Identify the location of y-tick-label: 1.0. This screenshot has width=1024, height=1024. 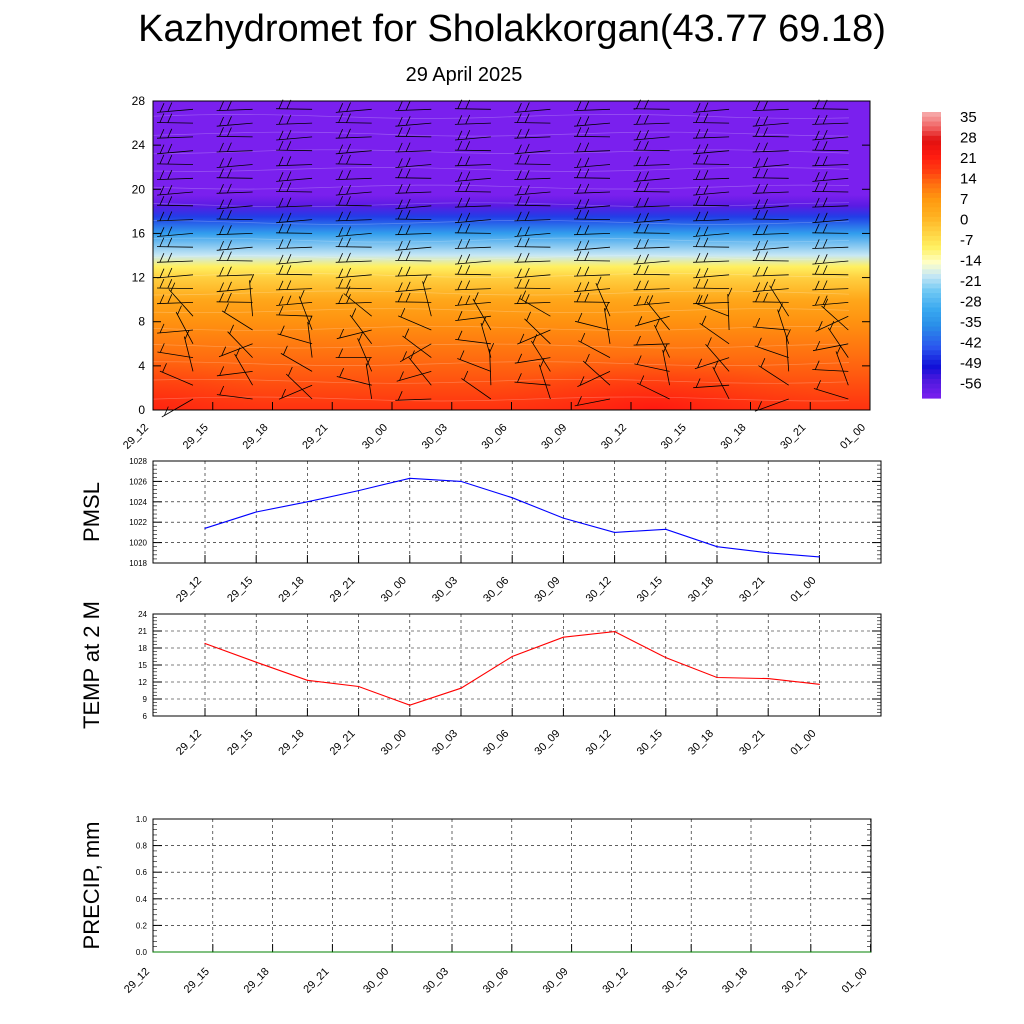
(142, 819).